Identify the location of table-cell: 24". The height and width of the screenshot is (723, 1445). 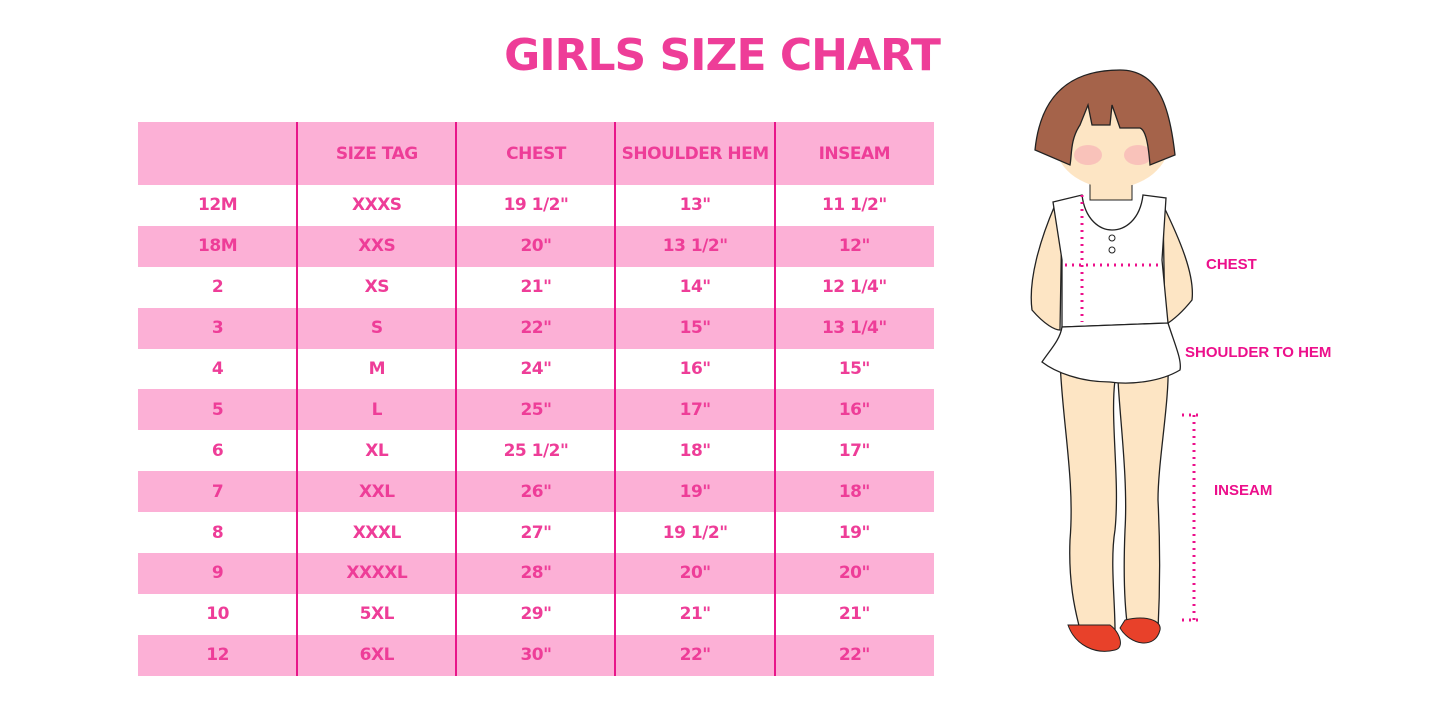
(536, 369).